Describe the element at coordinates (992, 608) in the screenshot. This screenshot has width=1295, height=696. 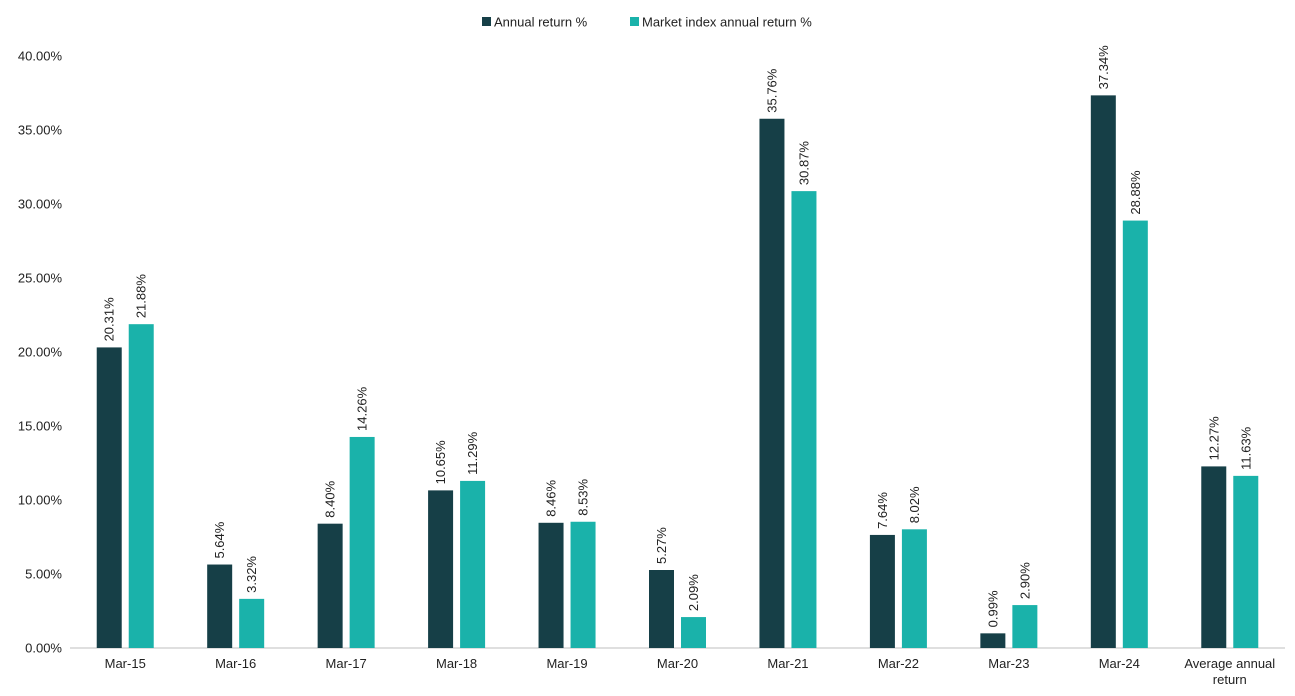
I see `data-label: 0.99%` at that location.